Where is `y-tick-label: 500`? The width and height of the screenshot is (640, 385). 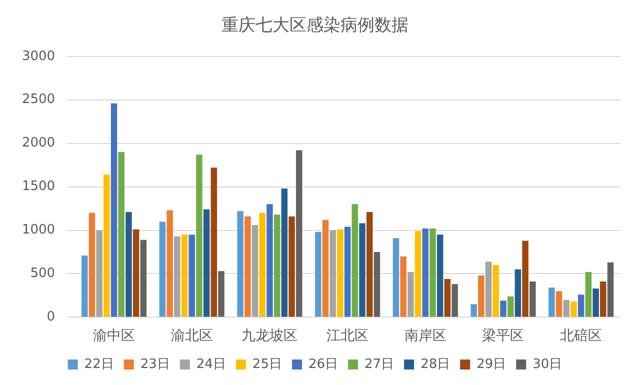 y-tick-label: 500 is located at coordinates (43, 274).